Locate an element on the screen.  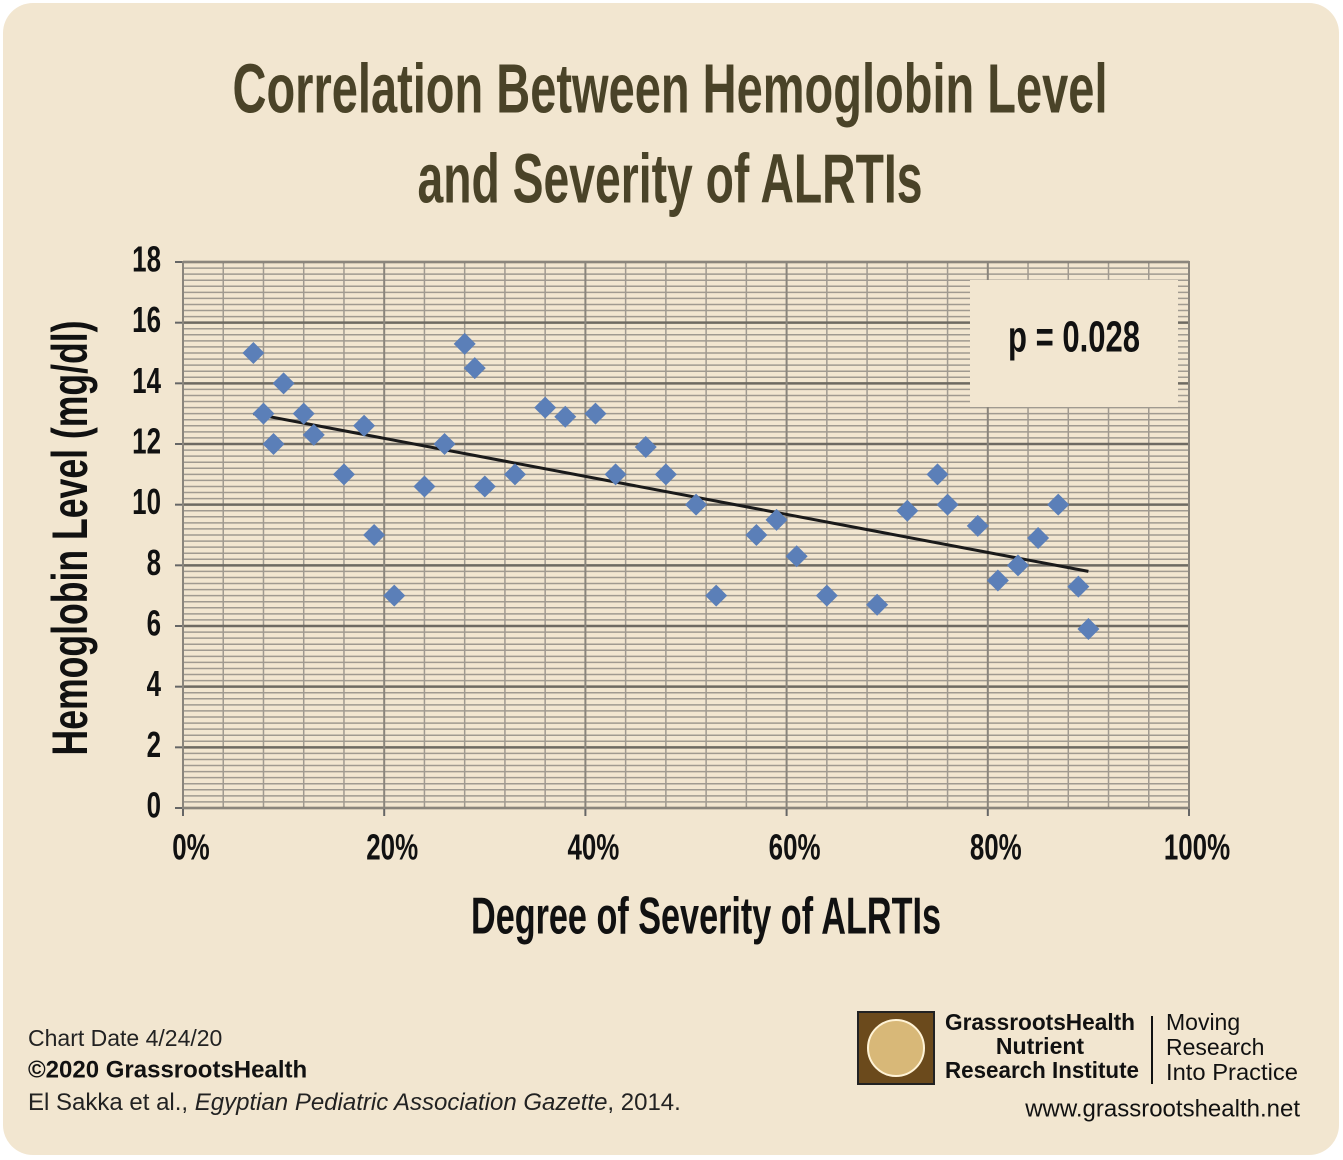
y-tick-label: 12 is located at coordinates (146, 441).